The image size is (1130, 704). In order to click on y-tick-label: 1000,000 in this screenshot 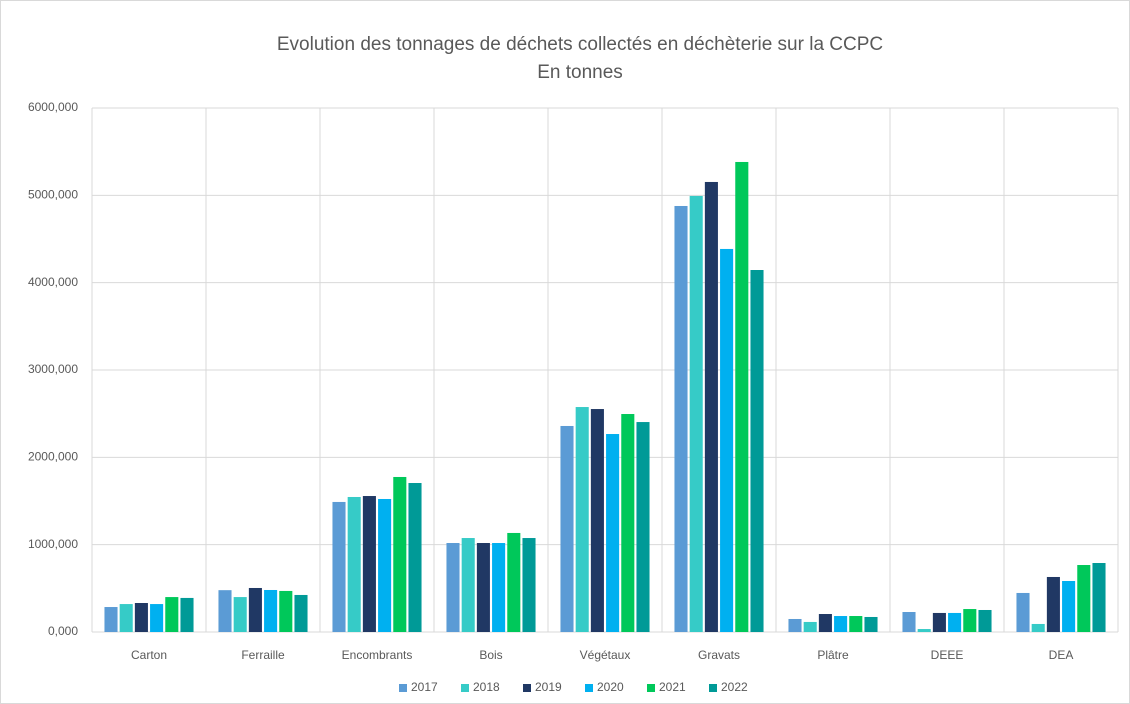, I will do `click(53, 544)`.